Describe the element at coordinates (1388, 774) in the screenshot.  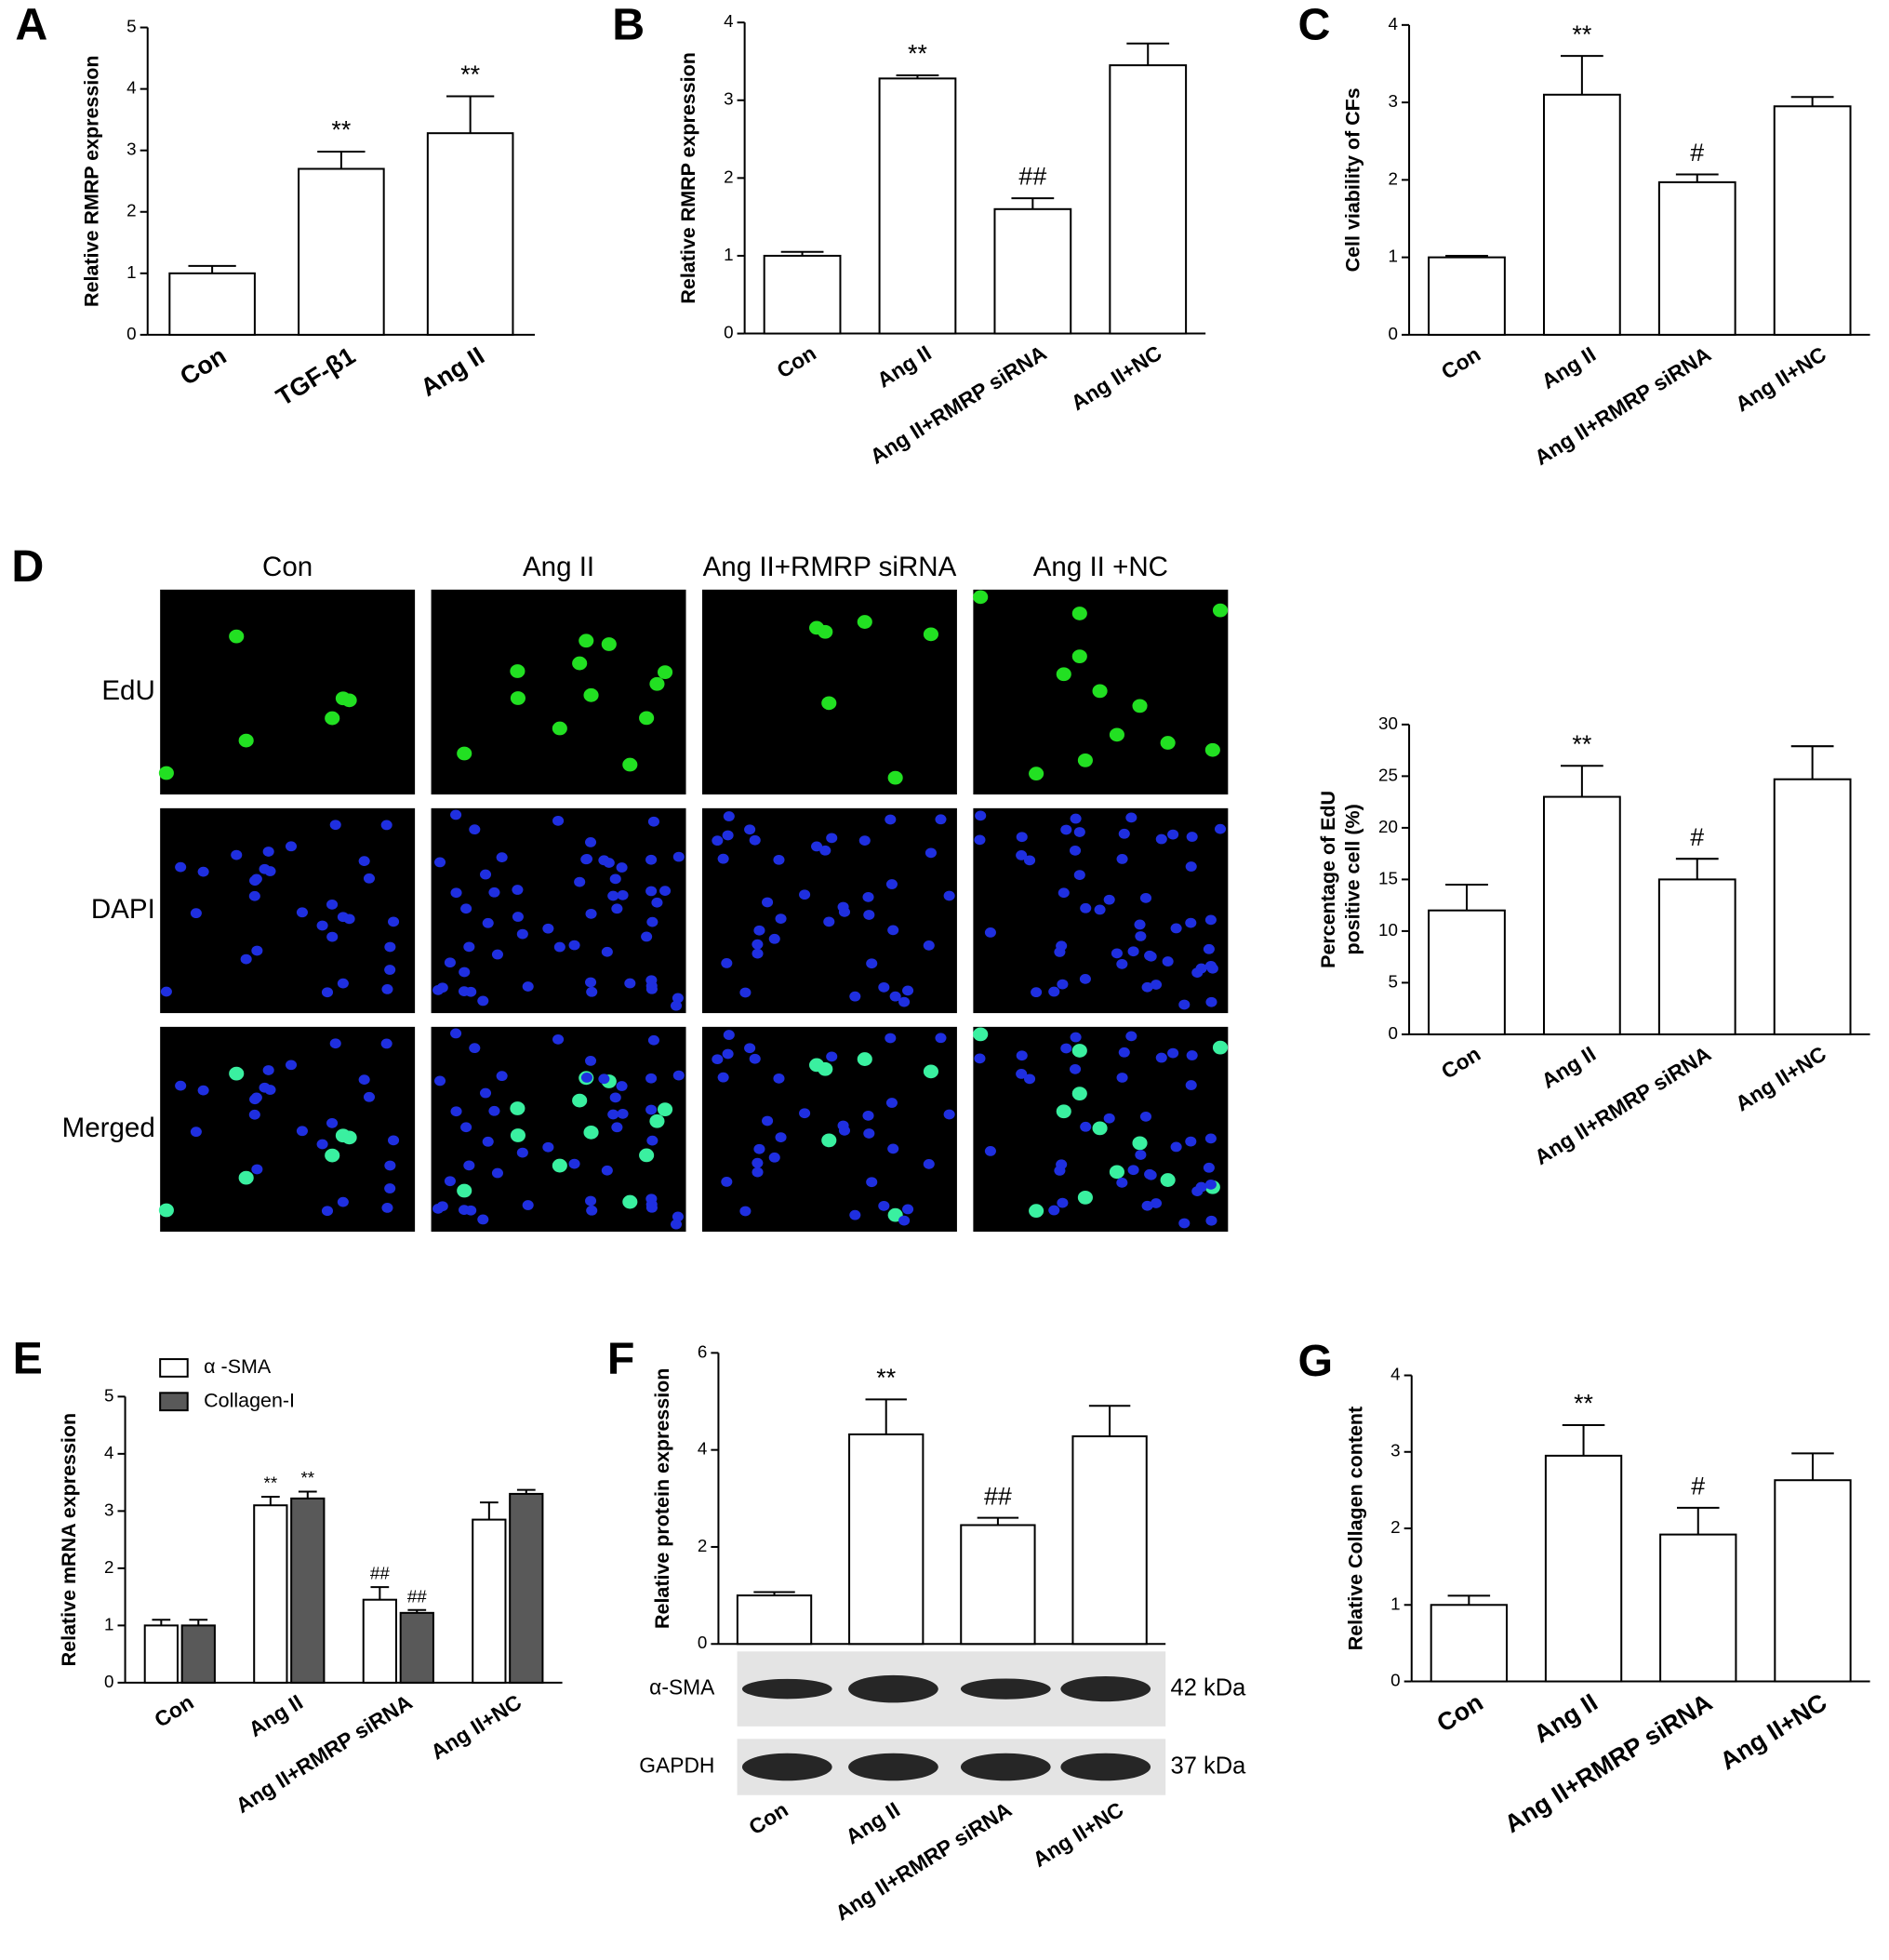
I see `y-tick-label: 25` at that location.